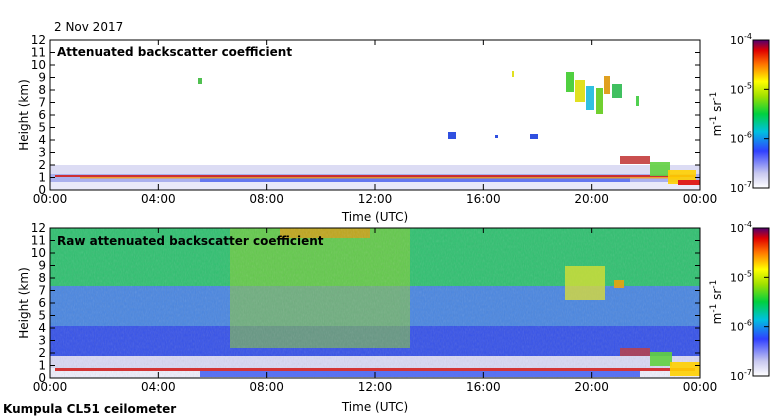 This screenshot has width=780, height=420. I want to click on top-y-tick-label: 9, so click(42, 78).